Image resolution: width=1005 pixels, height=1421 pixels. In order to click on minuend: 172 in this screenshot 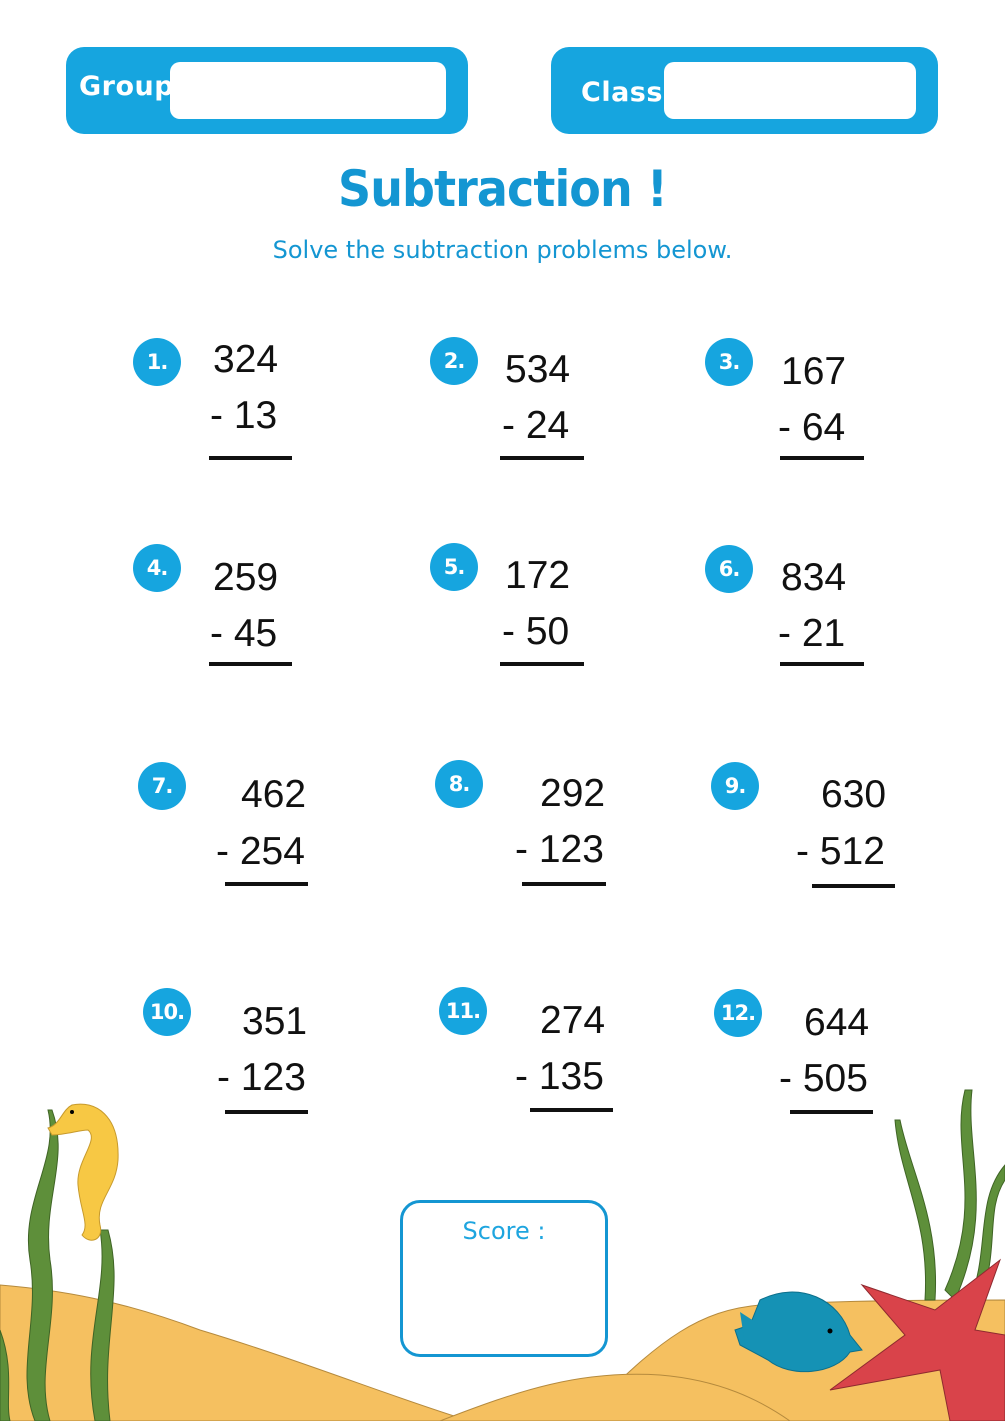, I will do `click(538, 575)`.